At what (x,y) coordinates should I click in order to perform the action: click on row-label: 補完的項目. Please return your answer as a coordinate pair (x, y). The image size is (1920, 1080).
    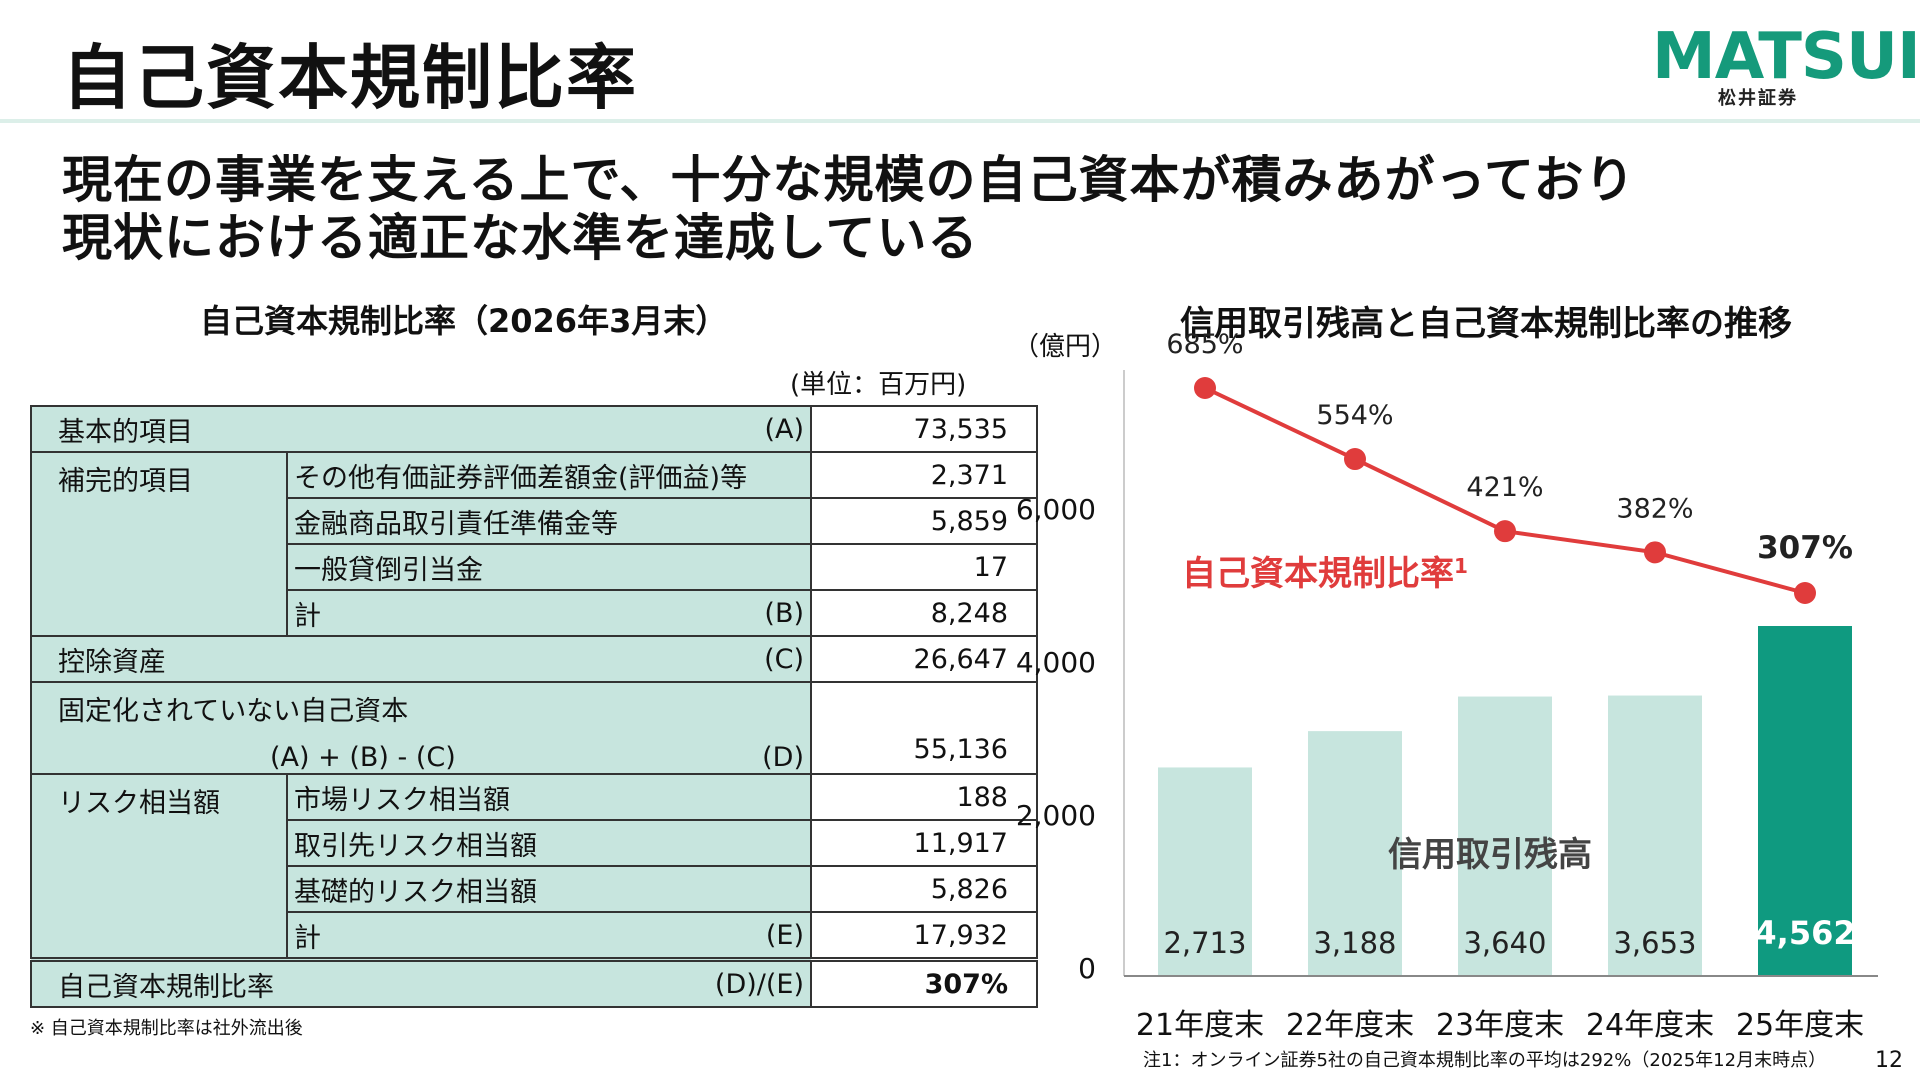
    Looking at the image, I should click on (159, 543).